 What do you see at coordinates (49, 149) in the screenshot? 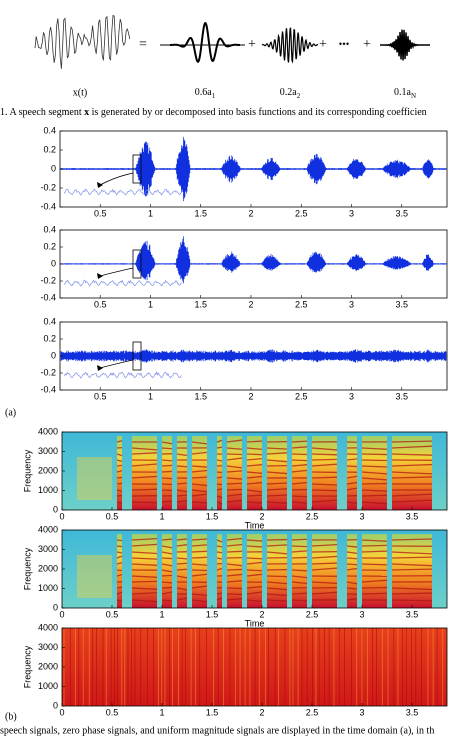
I see `y-tick-label: 0.2` at bounding box center [49, 149].